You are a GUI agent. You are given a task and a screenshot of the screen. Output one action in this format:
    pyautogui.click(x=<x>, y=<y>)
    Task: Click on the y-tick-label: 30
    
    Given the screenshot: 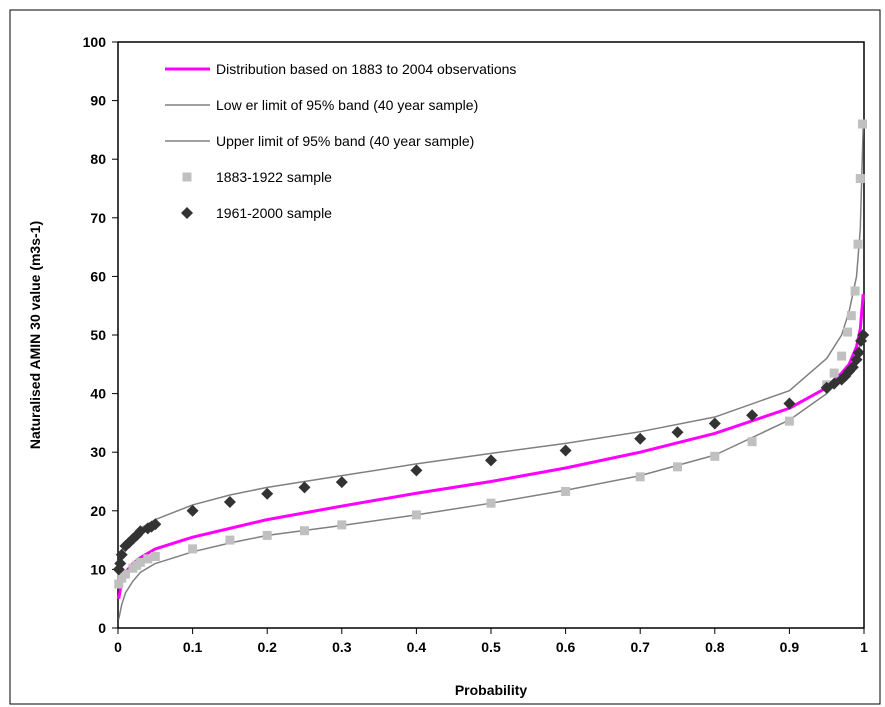 What is the action you would take?
    pyautogui.click(x=98, y=452)
    